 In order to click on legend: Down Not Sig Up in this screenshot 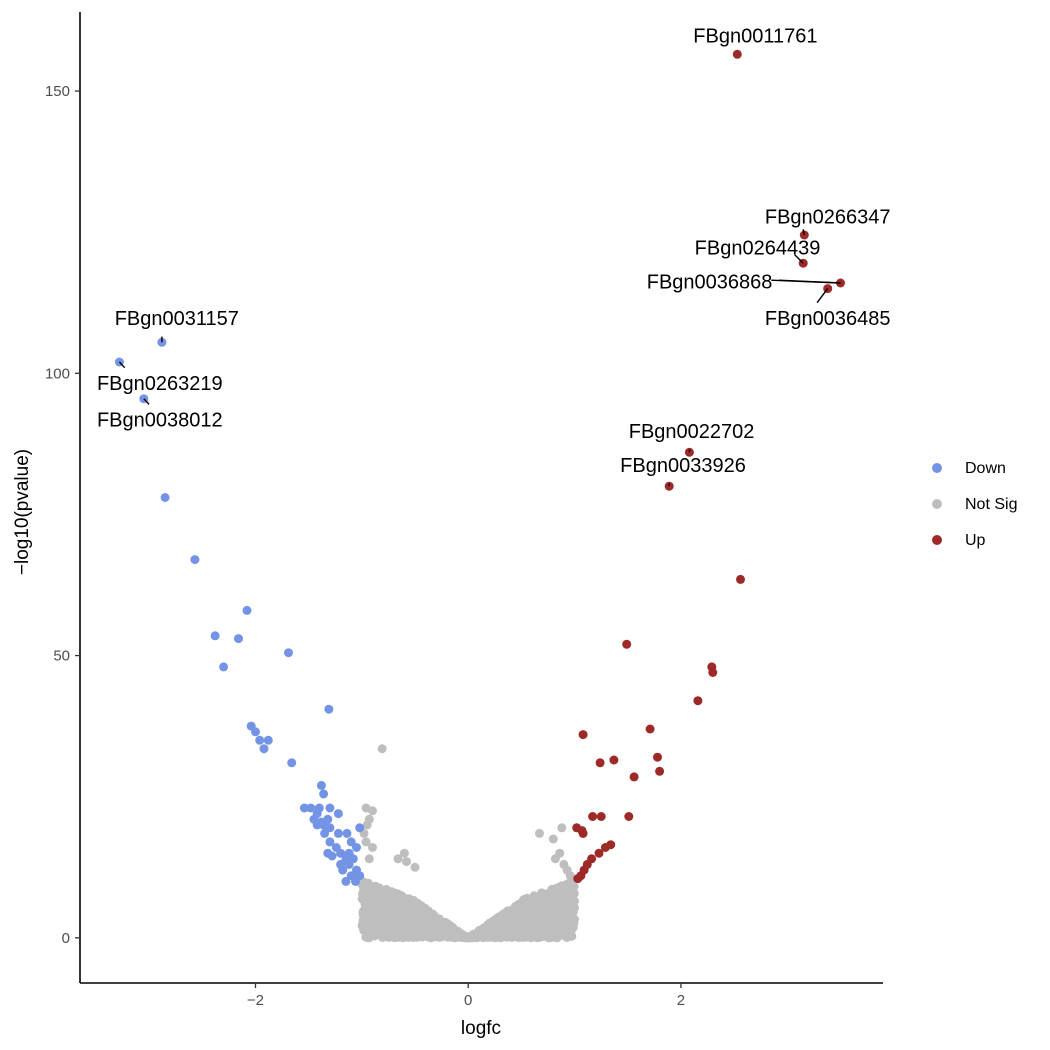, I will do `click(974, 504)`.